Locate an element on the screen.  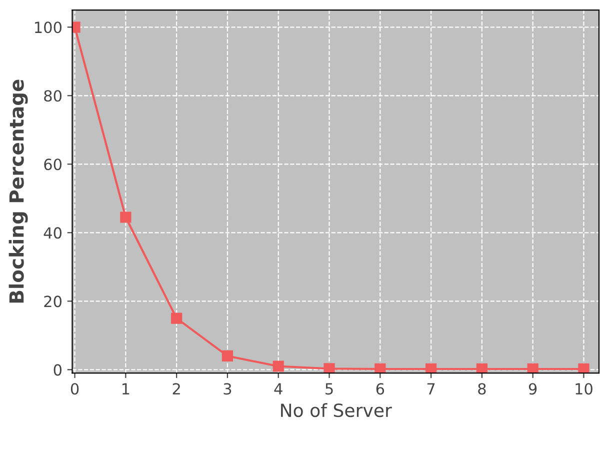
y-tick-label: 100 is located at coordinates (48, 28).